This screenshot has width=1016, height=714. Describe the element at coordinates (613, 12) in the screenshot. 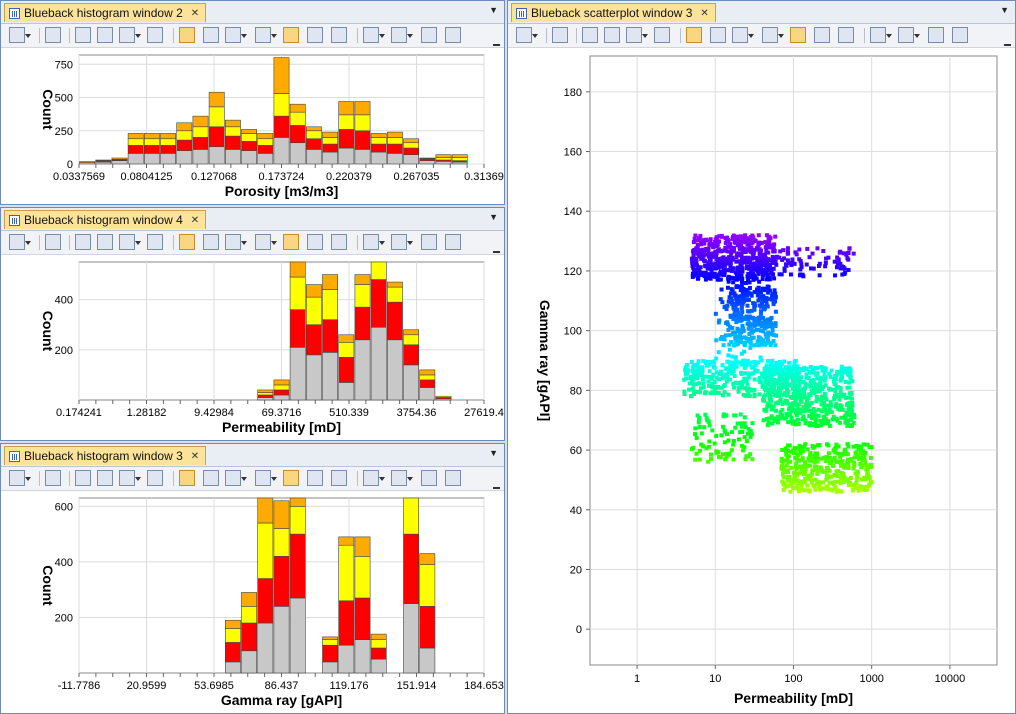

I see `tab-scatterplot-window-3: Blueback scatterplot window 3 ✕` at that location.